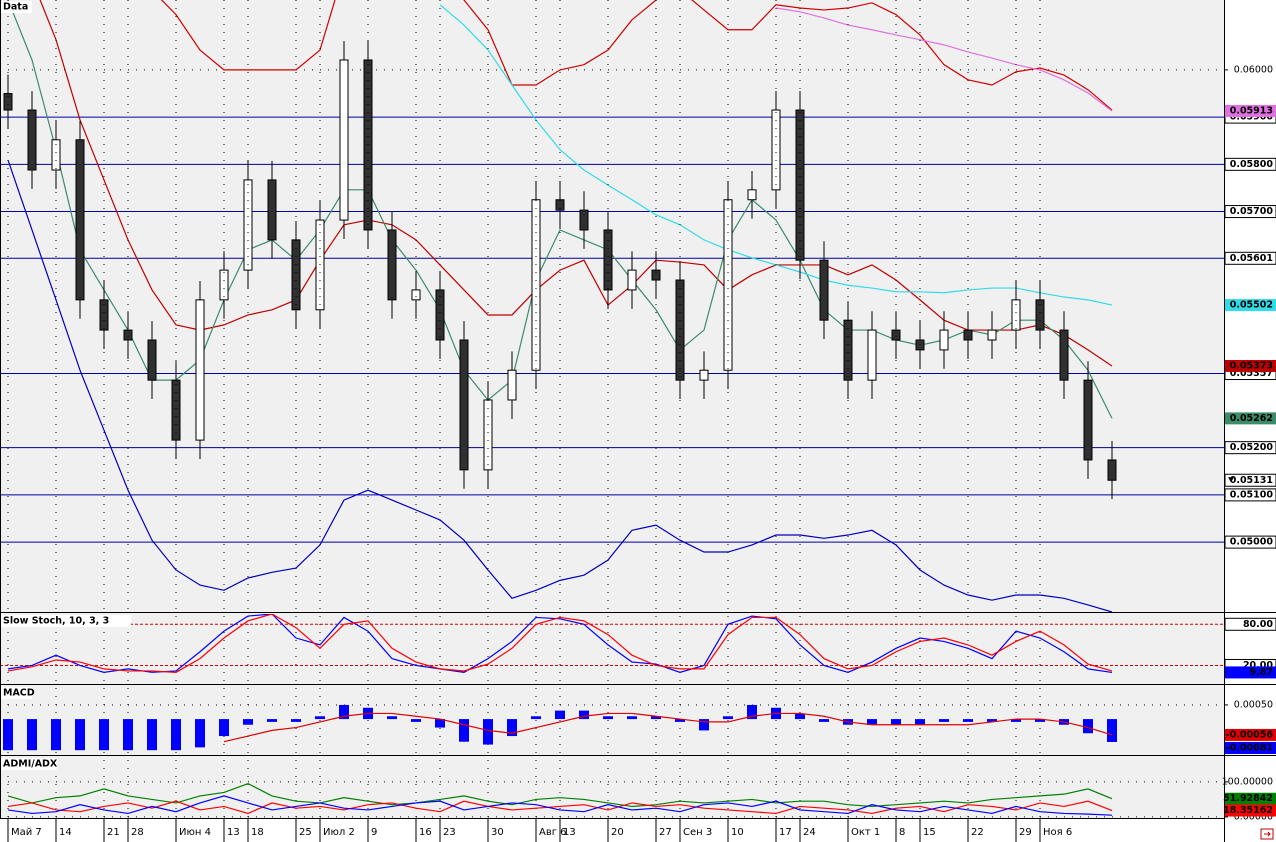 This screenshot has height=842, width=1276. I want to click on level-label: 0.05000, so click(1252, 542).